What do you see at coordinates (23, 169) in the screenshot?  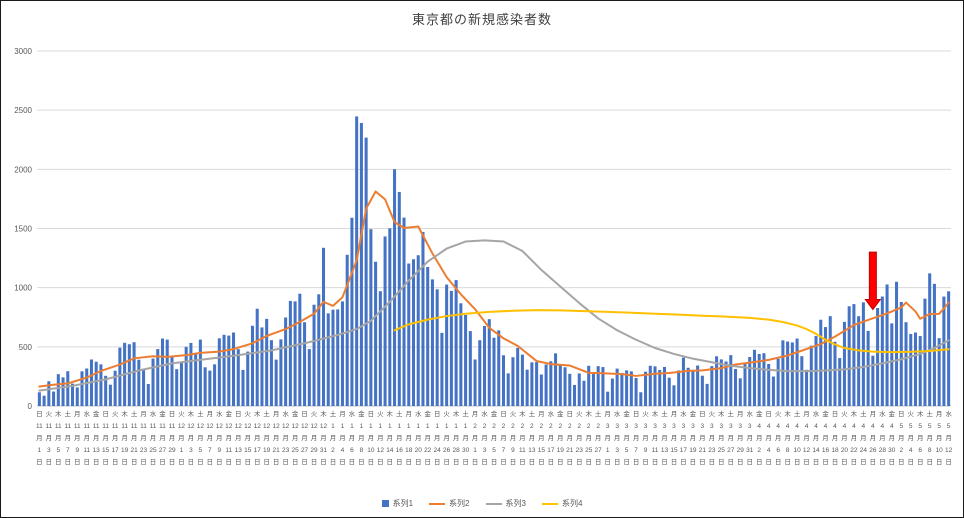 I see `y-axis-tick-label: 2000` at bounding box center [23, 169].